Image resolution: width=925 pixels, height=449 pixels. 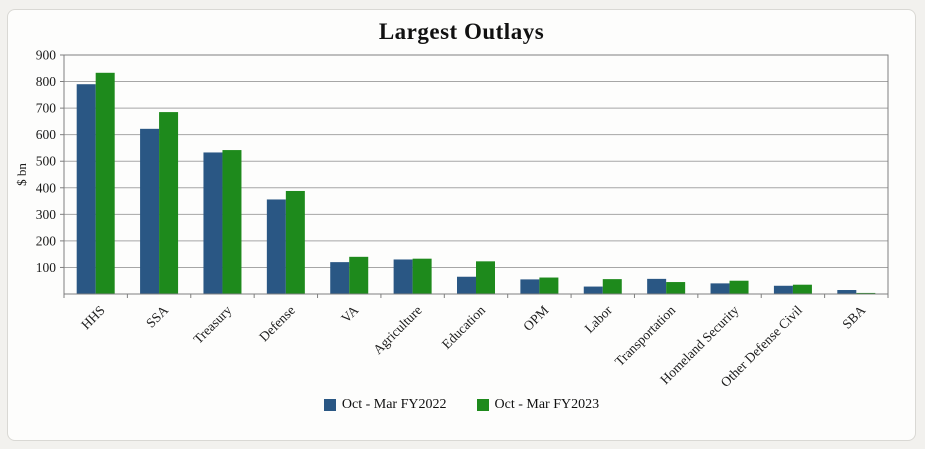 What do you see at coordinates (45, 108) in the screenshot?
I see `y-axis-tick-label: 700` at bounding box center [45, 108].